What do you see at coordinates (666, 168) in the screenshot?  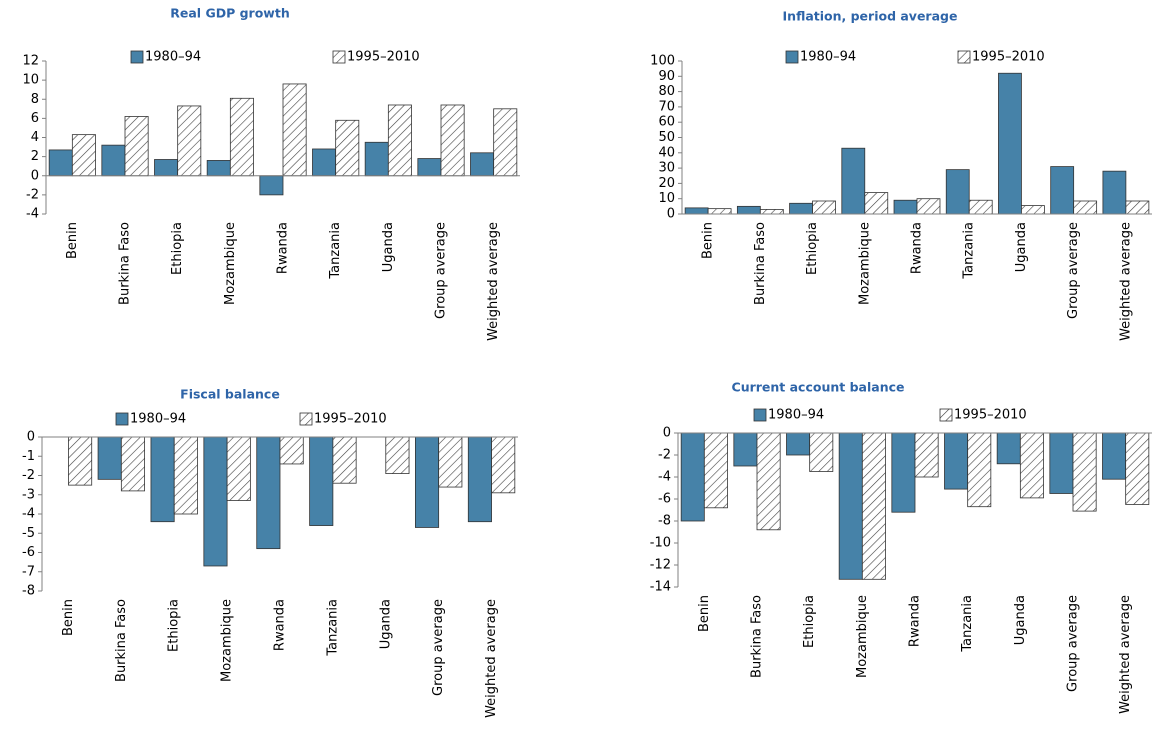 I see `y-tick-label: 30` at bounding box center [666, 168].